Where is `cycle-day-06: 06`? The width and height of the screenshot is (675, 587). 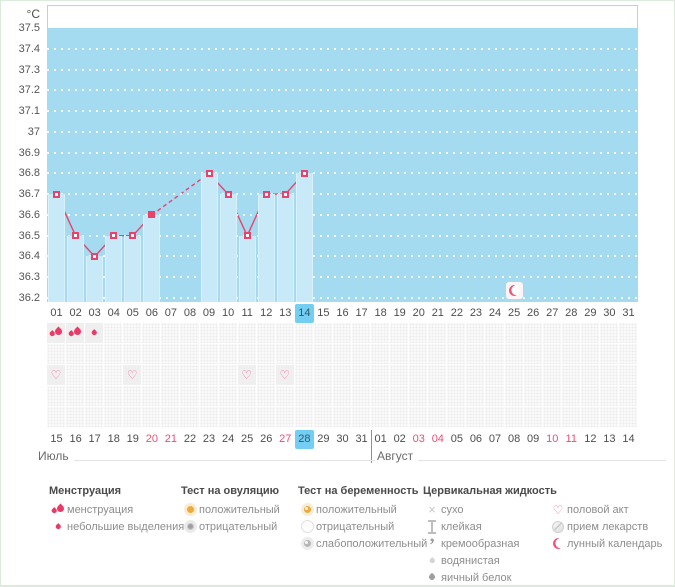
cycle-day-06: 06 is located at coordinates (151, 313).